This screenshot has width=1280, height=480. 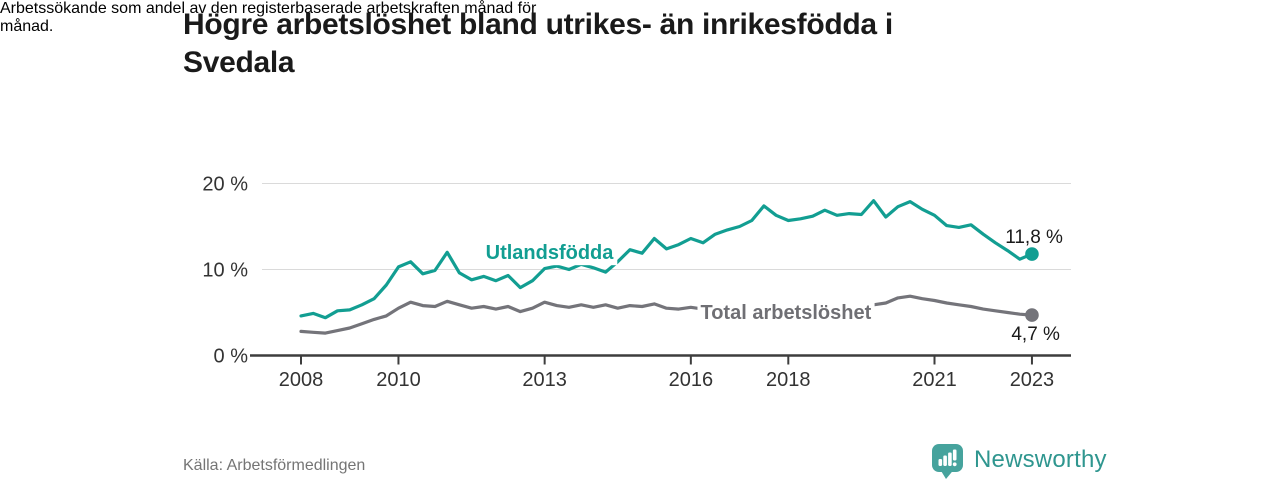 What do you see at coordinates (666, 314) in the screenshot?
I see `series-line-total-arbetsl-shet` at bounding box center [666, 314].